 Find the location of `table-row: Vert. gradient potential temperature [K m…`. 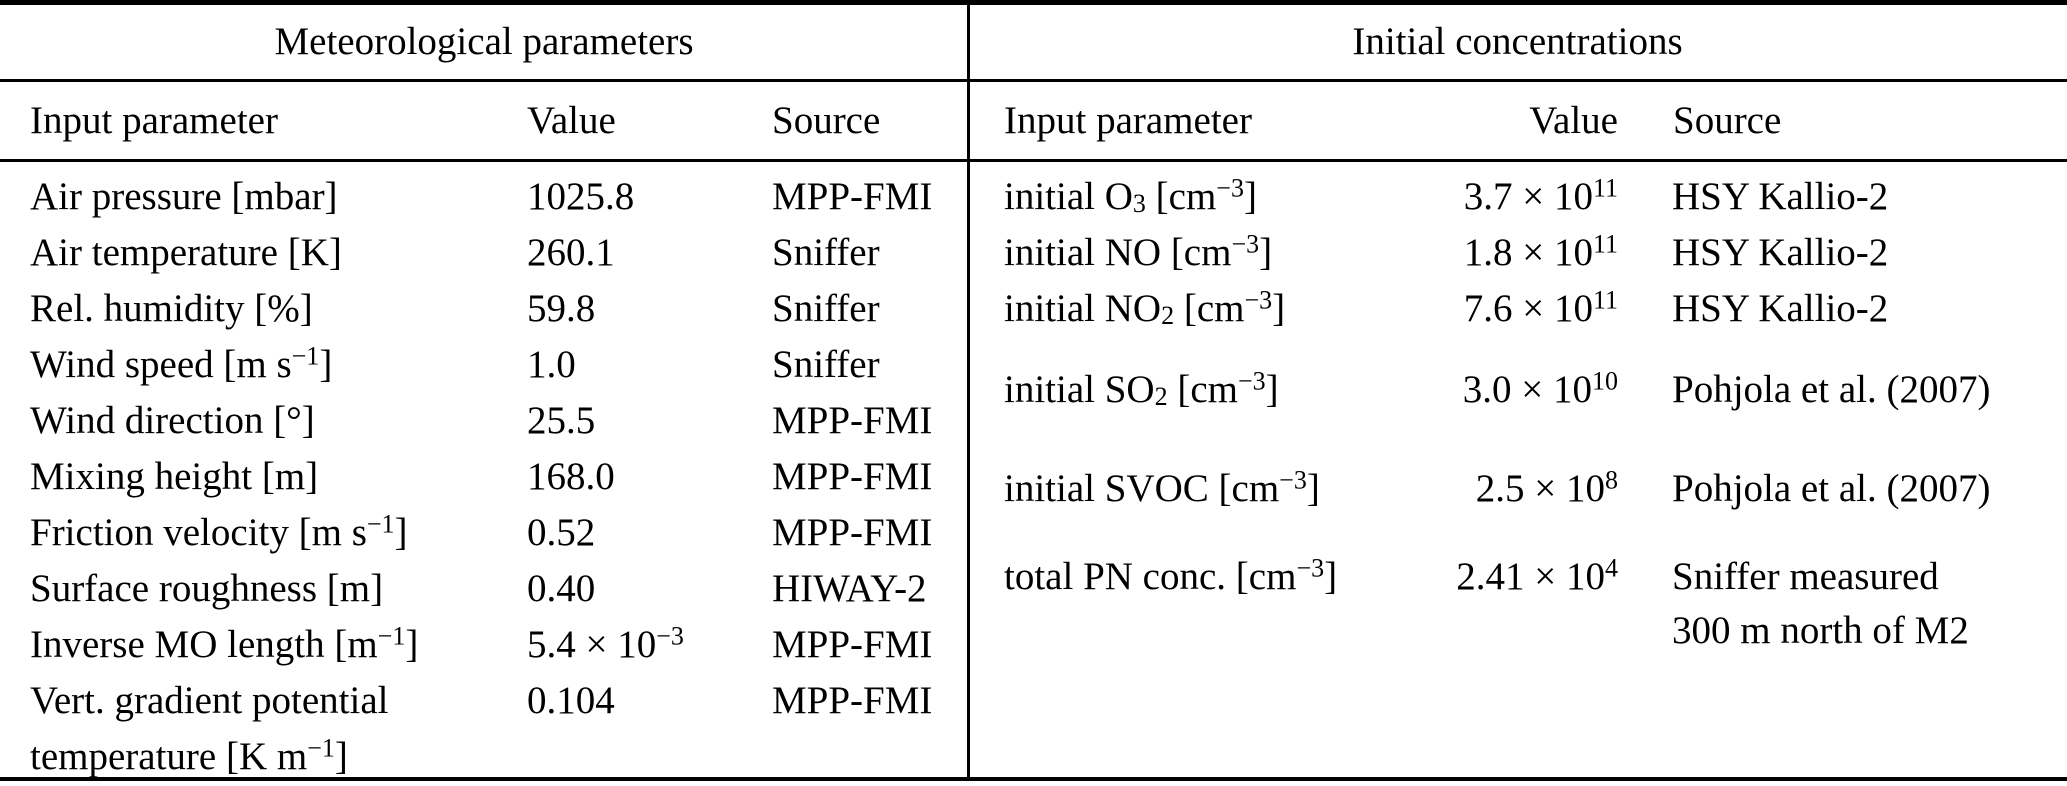

table-row: Vert. gradient potential temperature [K m… is located at coordinates (484, 729).